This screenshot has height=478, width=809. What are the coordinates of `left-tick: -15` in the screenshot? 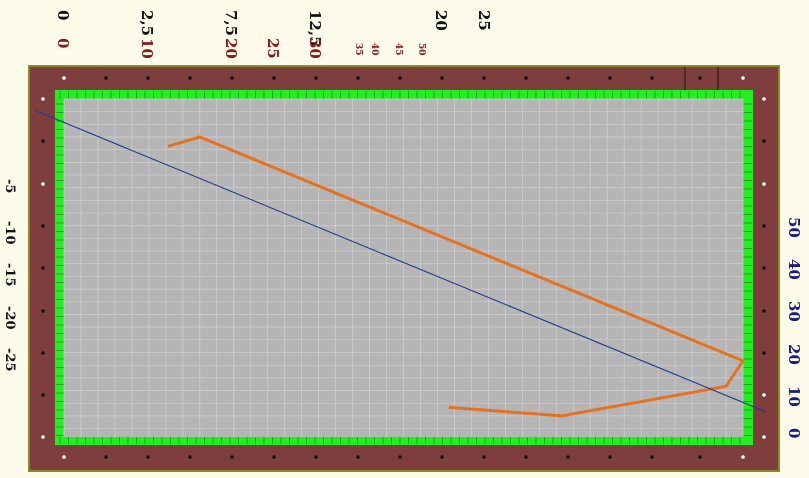 It's located at (9, 275).